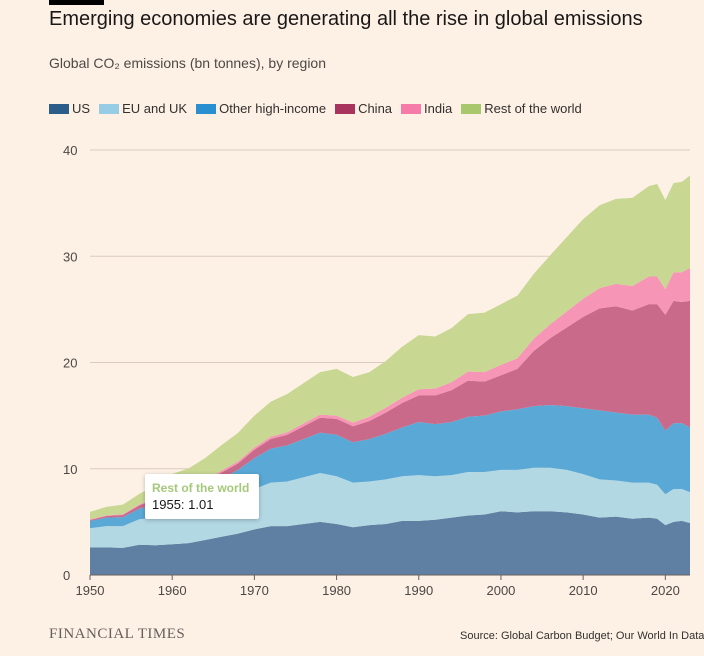  Describe the element at coordinates (172, 590) in the screenshot. I see `x-tick-label: 1960` at that location.